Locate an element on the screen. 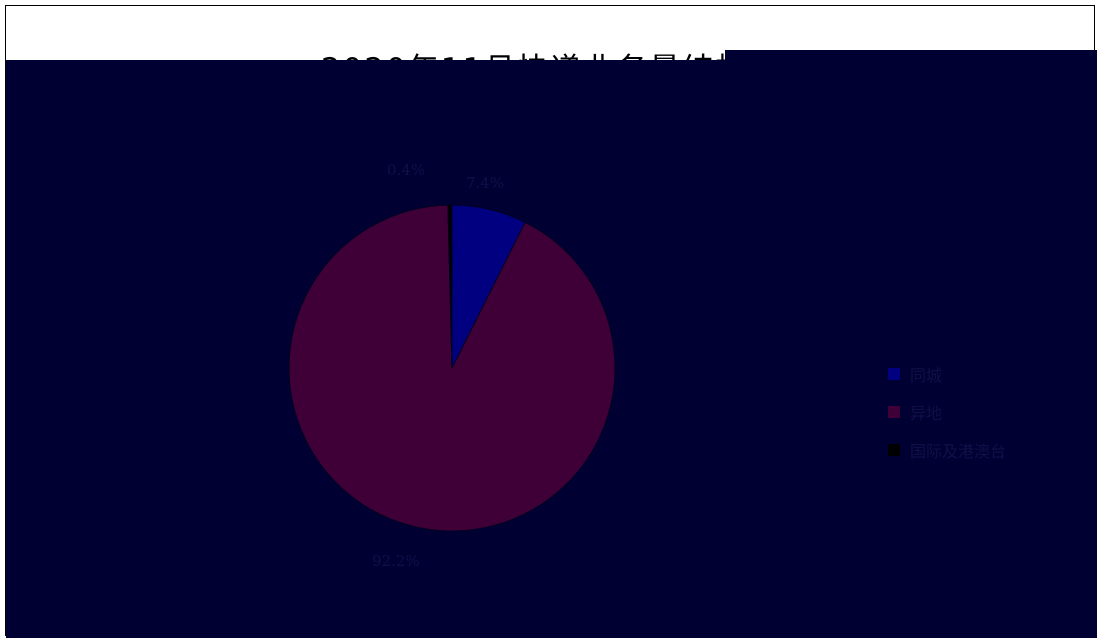 The image size is (1097, 638). legend-swatch-nonlocal is located at coordinates (894, 412).